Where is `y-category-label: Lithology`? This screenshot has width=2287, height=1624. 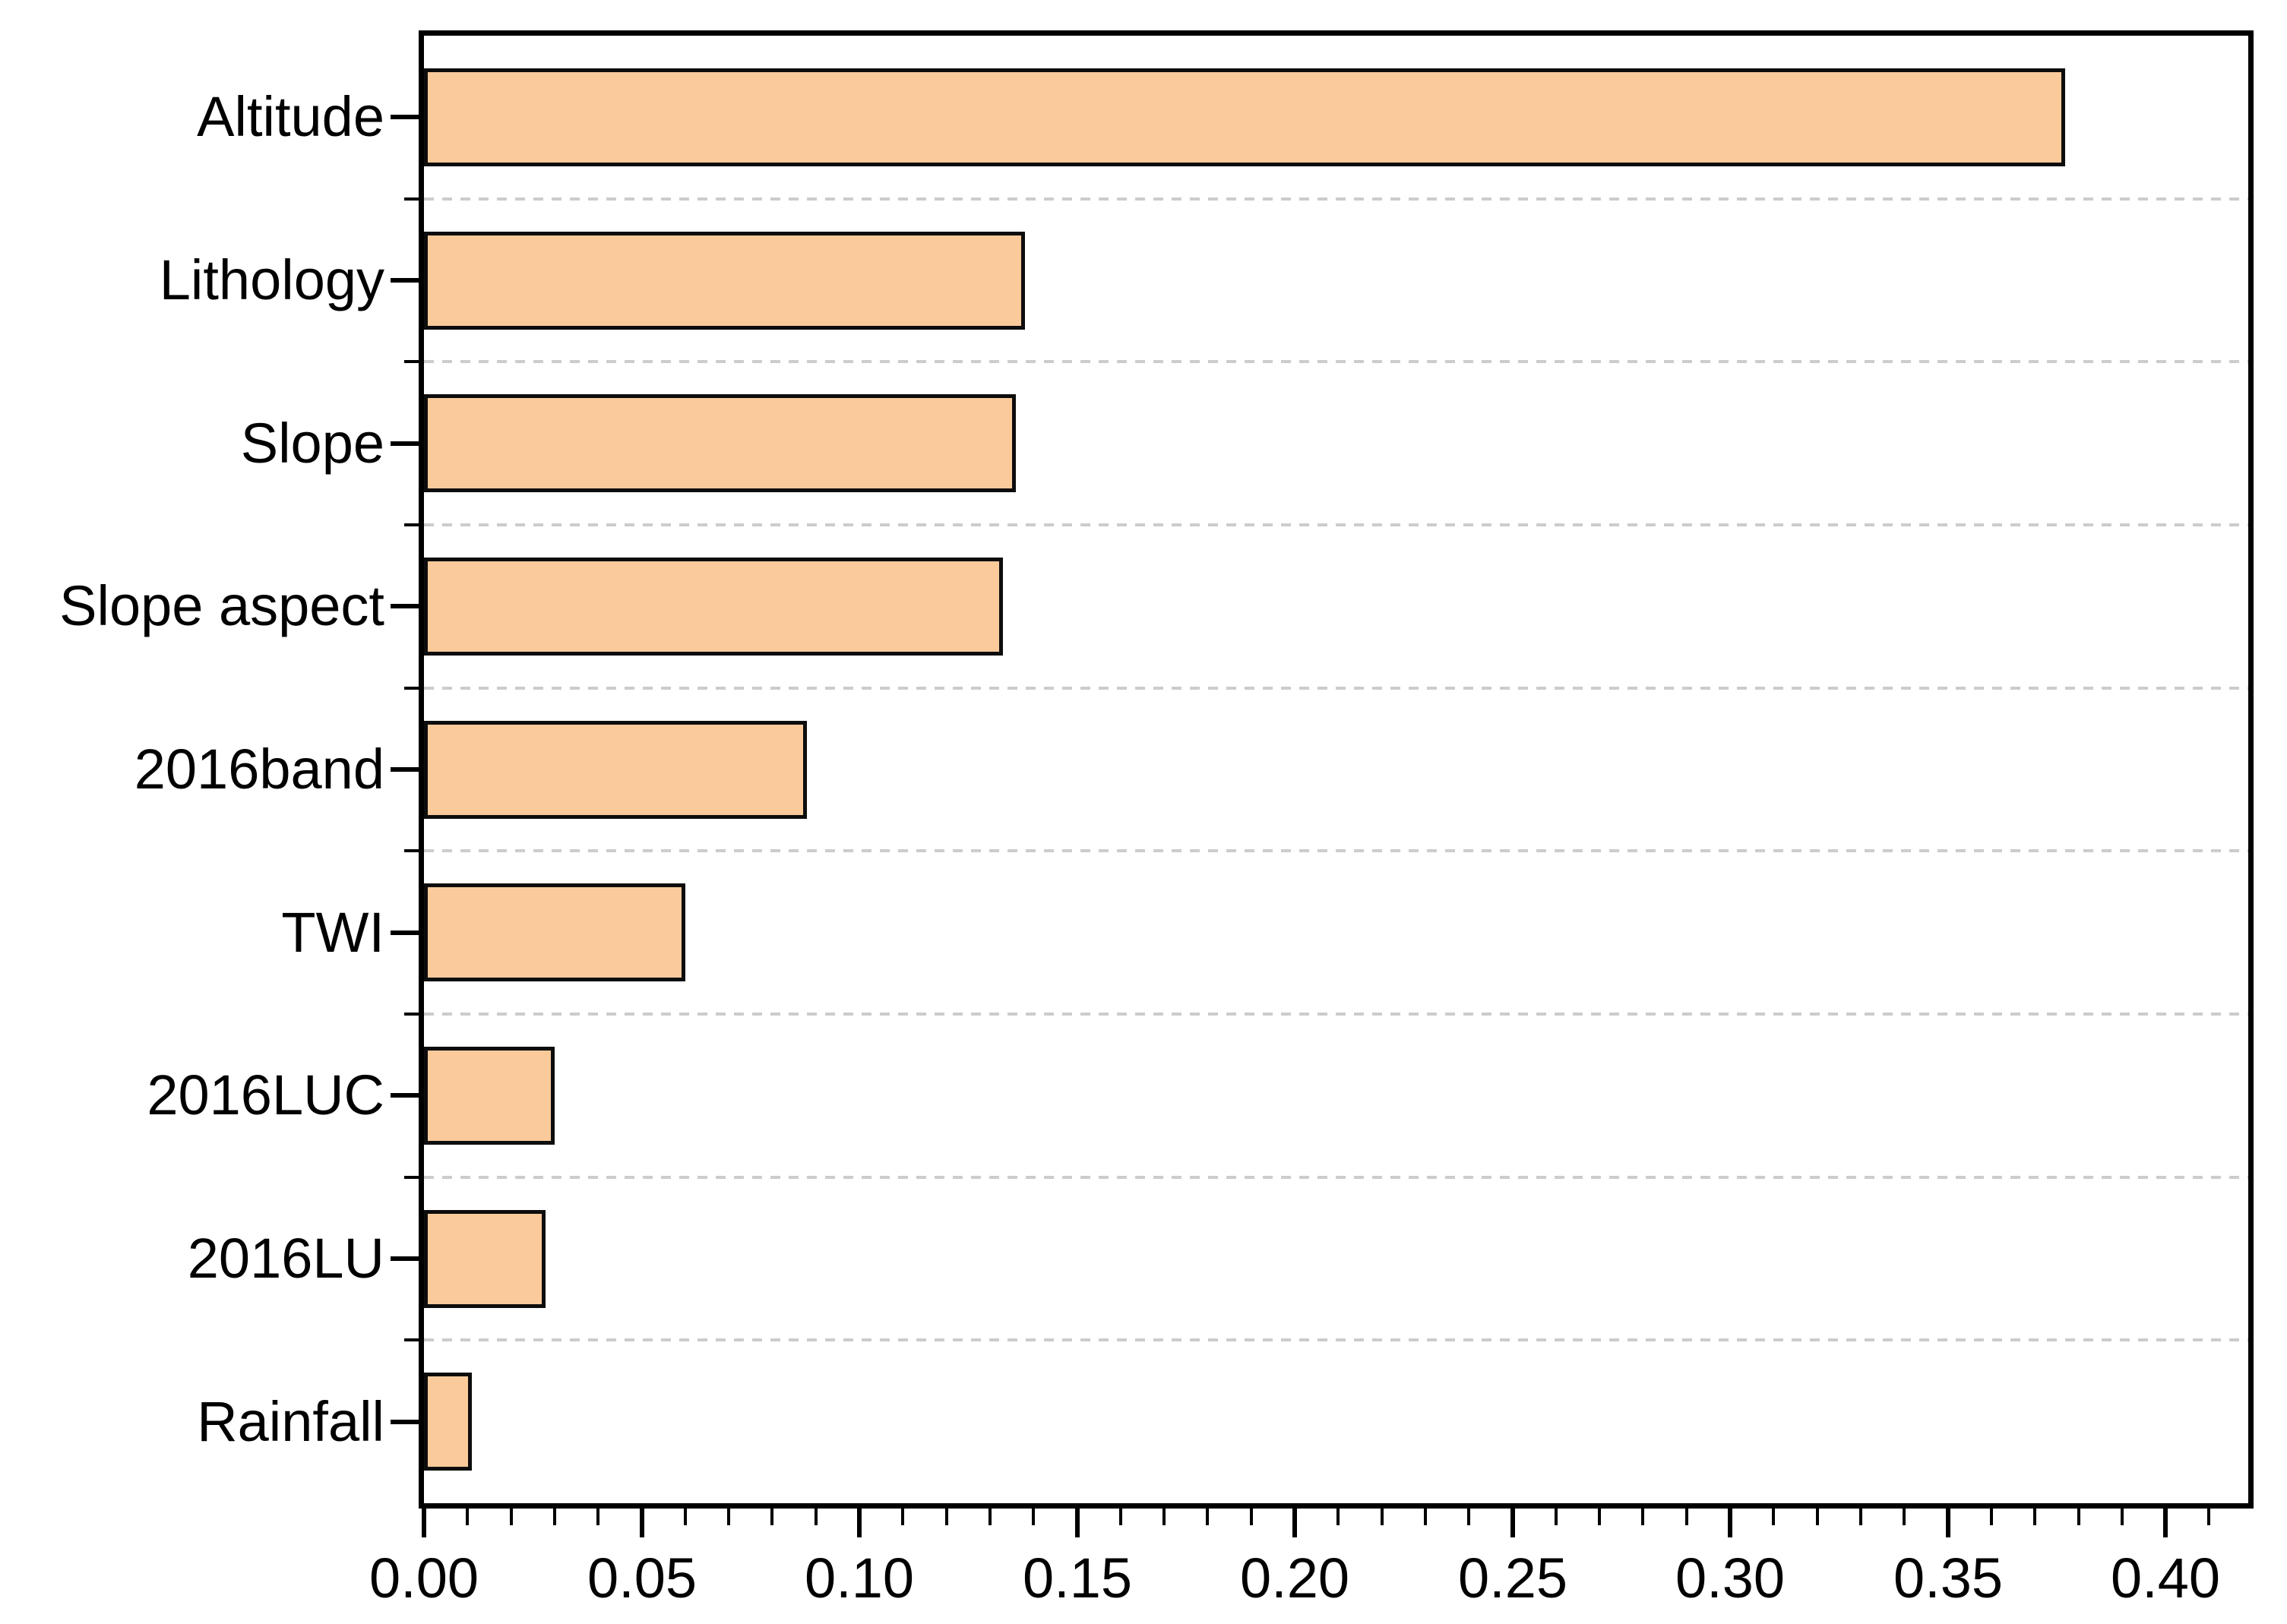 y-category-label: Lithology is located at coordinates (271, 279).